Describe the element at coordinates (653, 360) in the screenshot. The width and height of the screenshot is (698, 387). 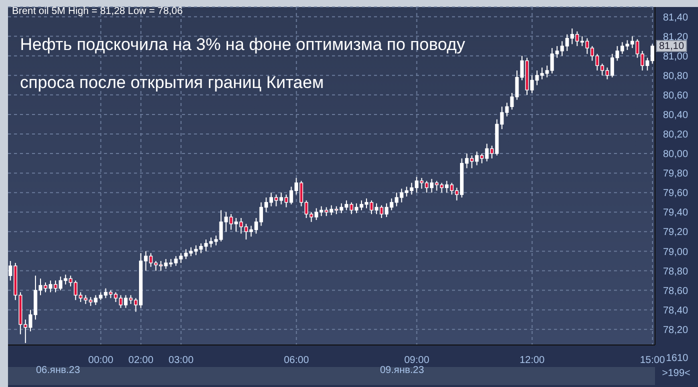
I see `x-tick-label: 15:00` at that location.